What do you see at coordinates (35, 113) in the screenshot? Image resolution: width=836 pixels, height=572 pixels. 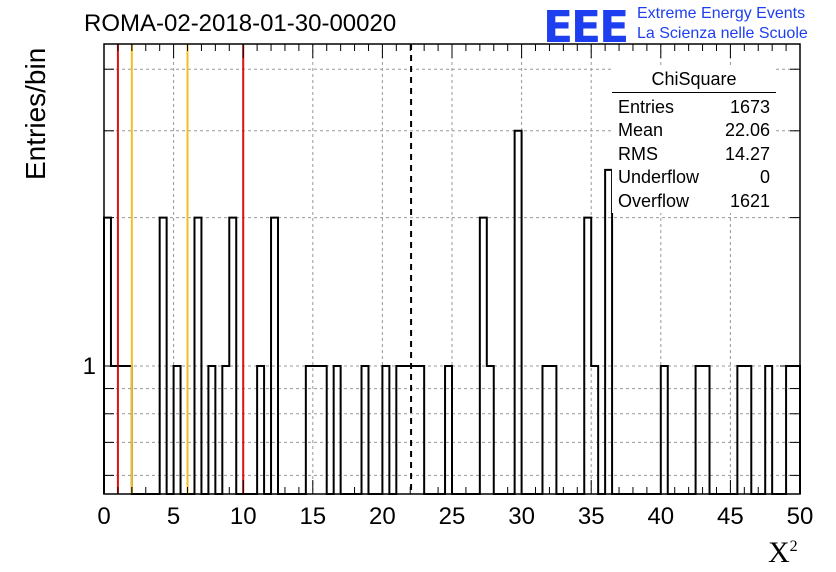 I see `y-axis-label: Entries/bin` at bounding box center [35, 113].